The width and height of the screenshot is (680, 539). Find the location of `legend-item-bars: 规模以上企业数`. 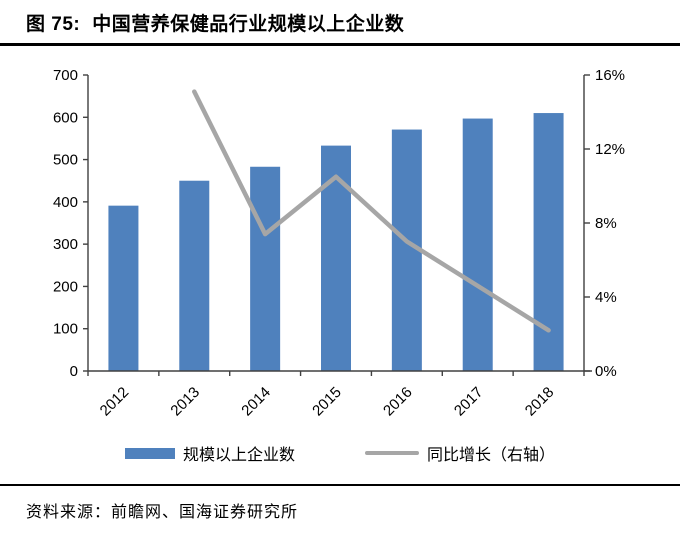

legend-item-bars: 规模以上企业数 is located at coordinates (209, 453).